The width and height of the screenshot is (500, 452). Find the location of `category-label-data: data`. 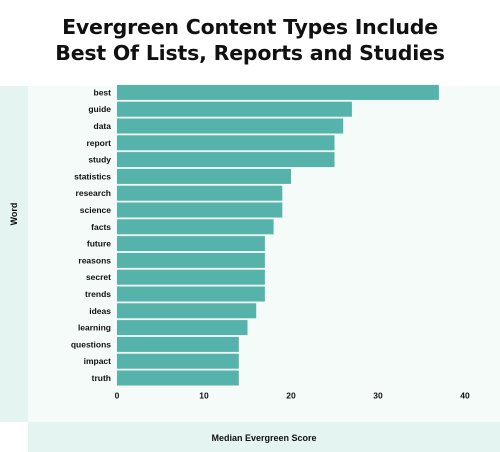

category-label-data: data is located at coordinates (103, 126).